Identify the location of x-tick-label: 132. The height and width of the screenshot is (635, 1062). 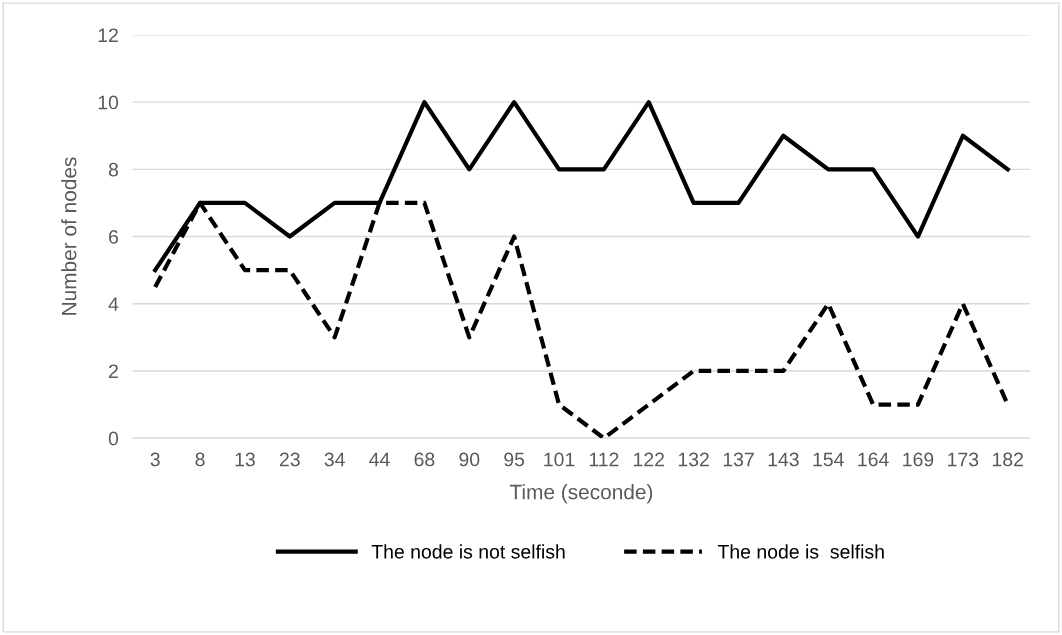
(693, 459).